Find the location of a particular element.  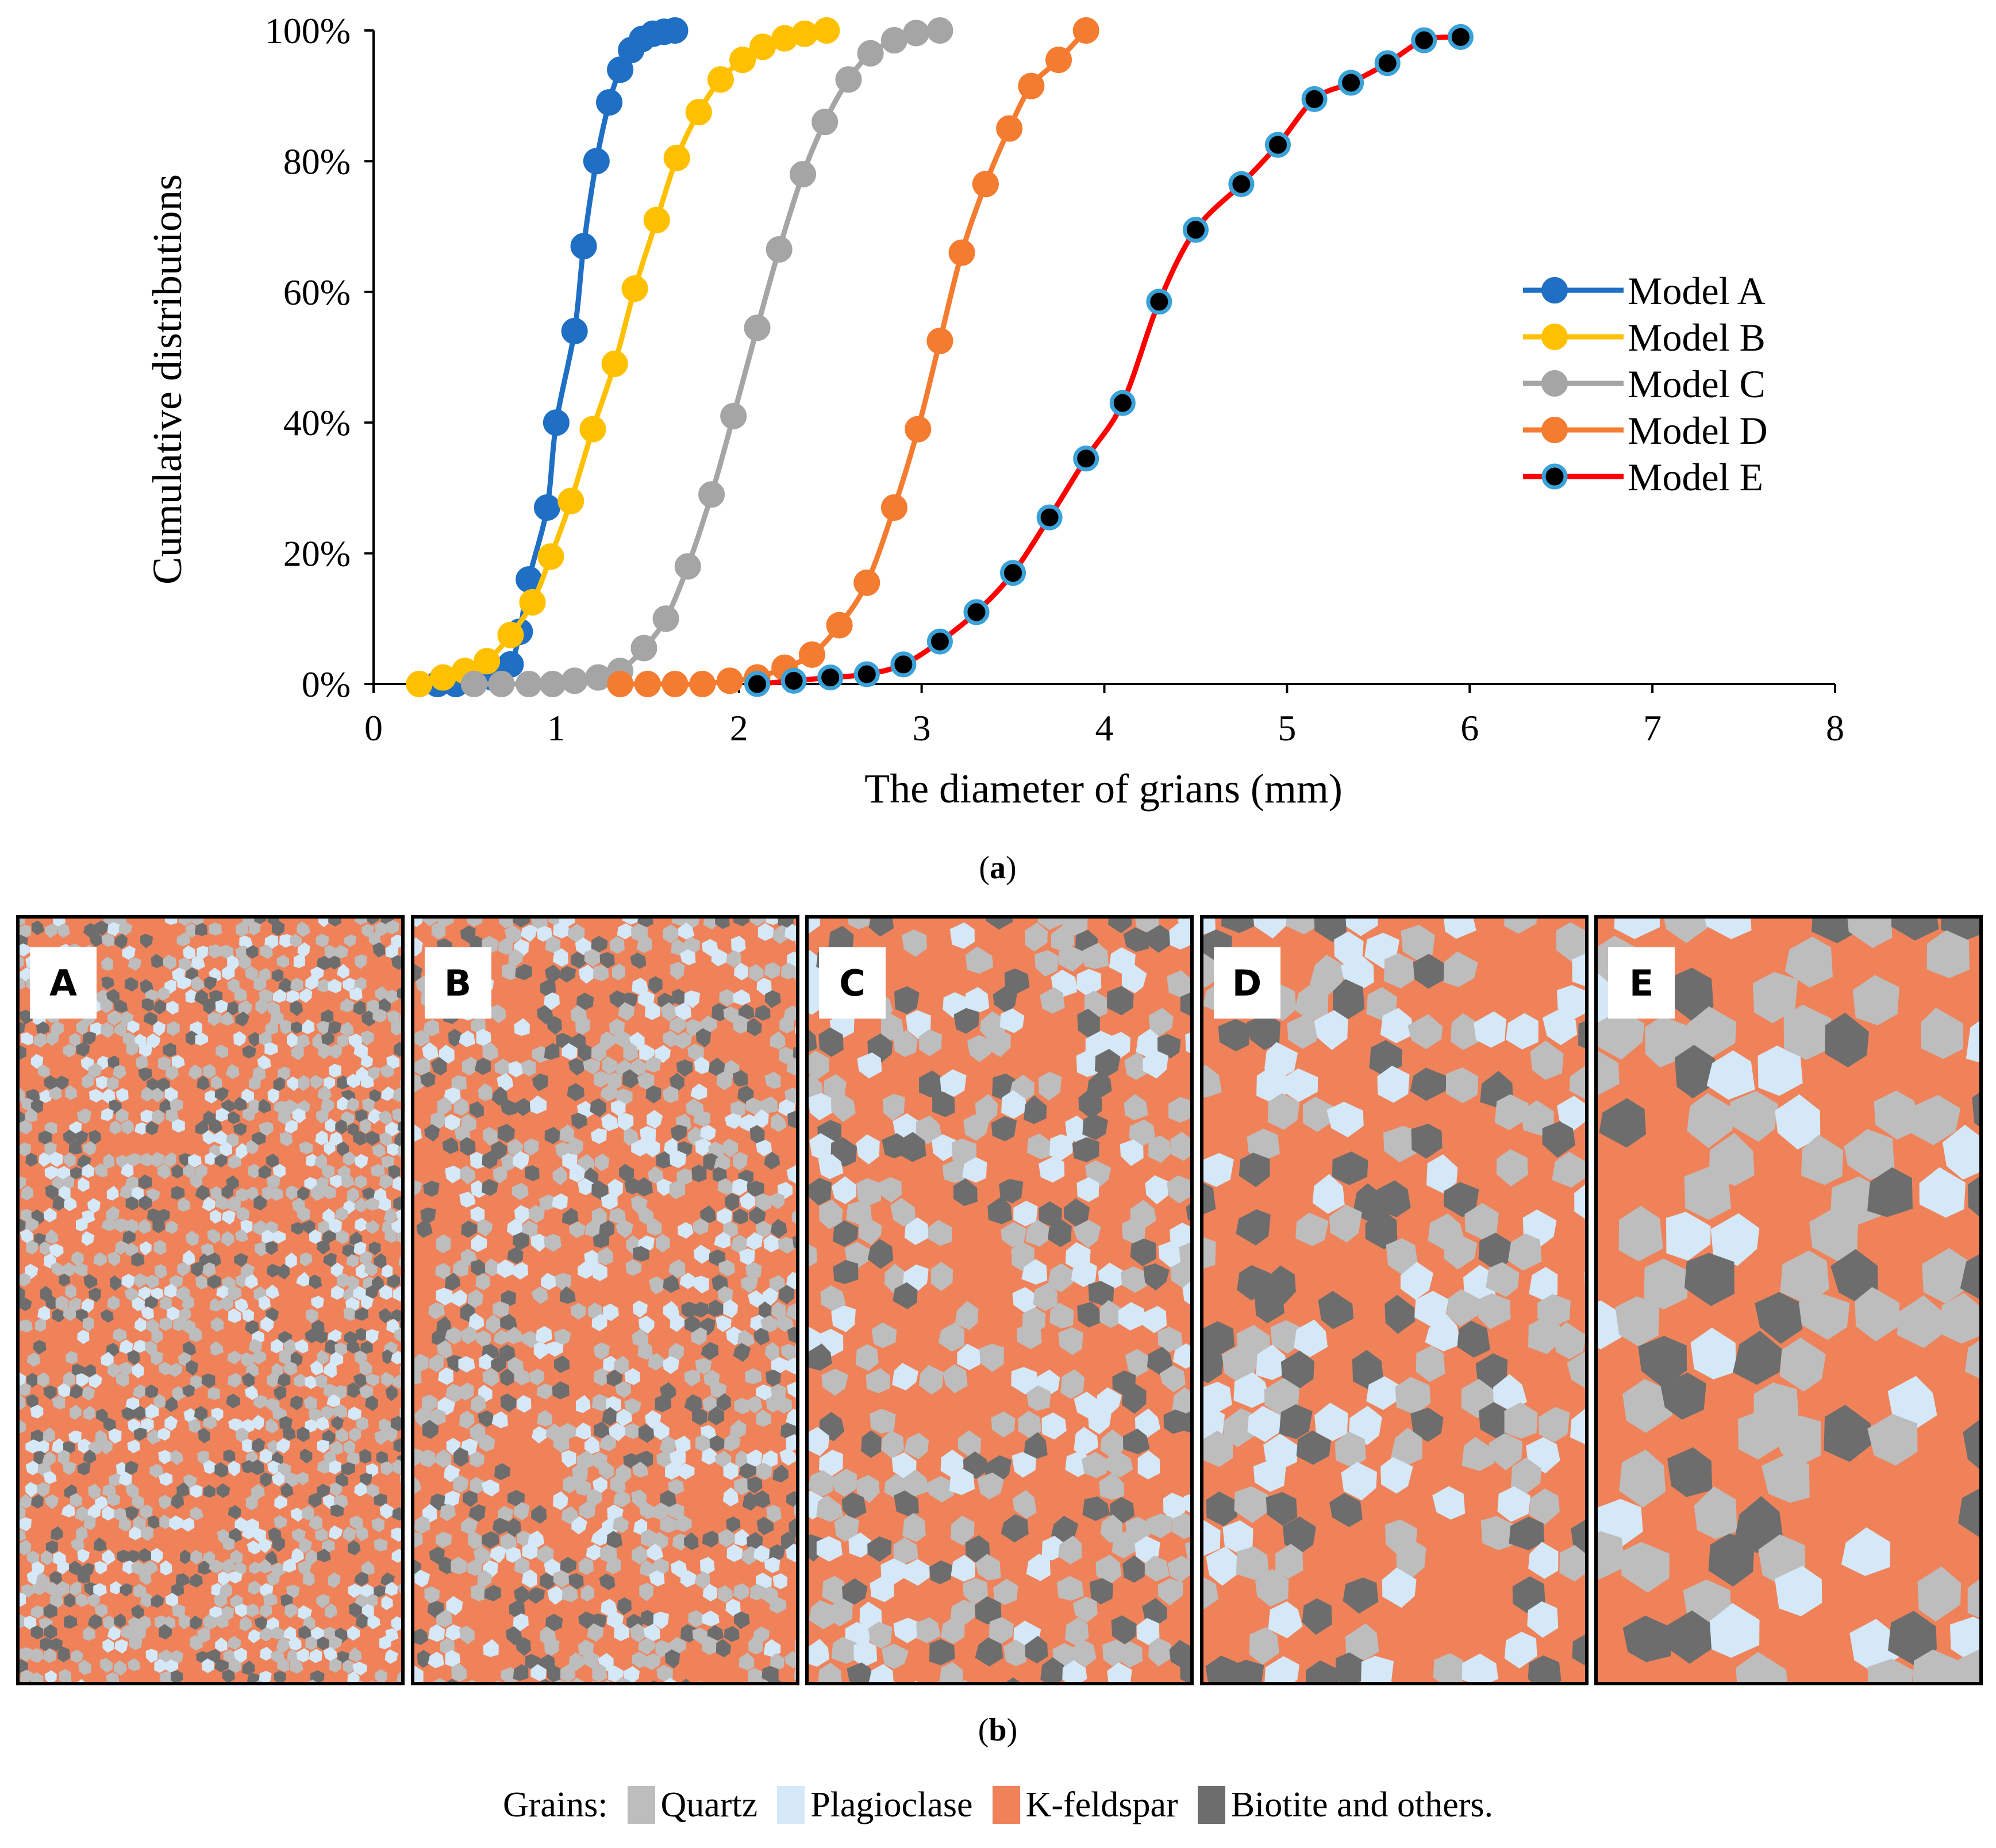

x-tick-label: 8 is located at coordinates (1835, 728).